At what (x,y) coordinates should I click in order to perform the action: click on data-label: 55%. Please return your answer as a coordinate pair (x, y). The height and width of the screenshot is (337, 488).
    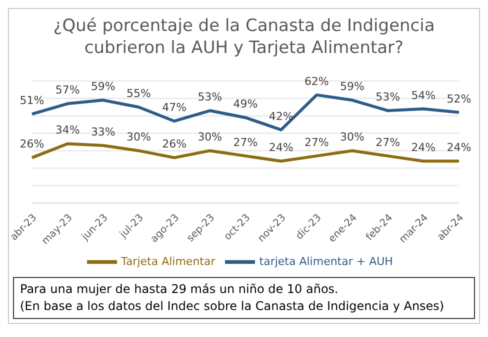
    Looking at the image, I should click on (138, 93).